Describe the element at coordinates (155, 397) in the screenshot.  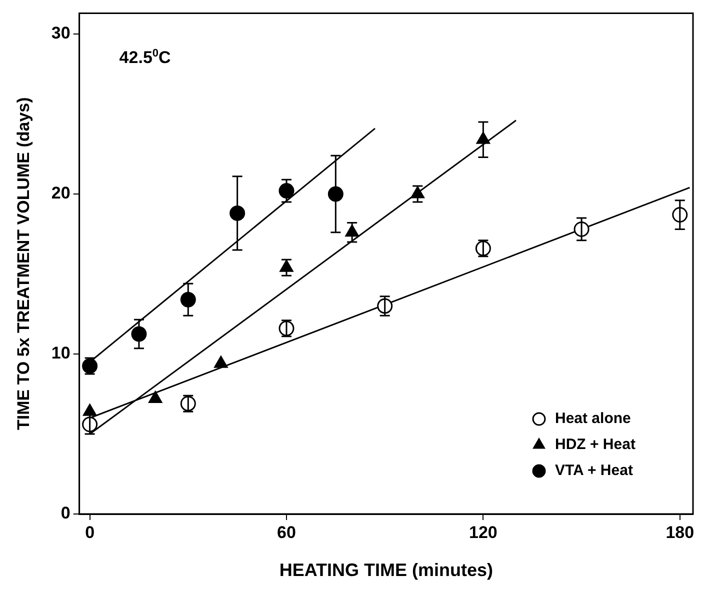
I see `point` at that location.